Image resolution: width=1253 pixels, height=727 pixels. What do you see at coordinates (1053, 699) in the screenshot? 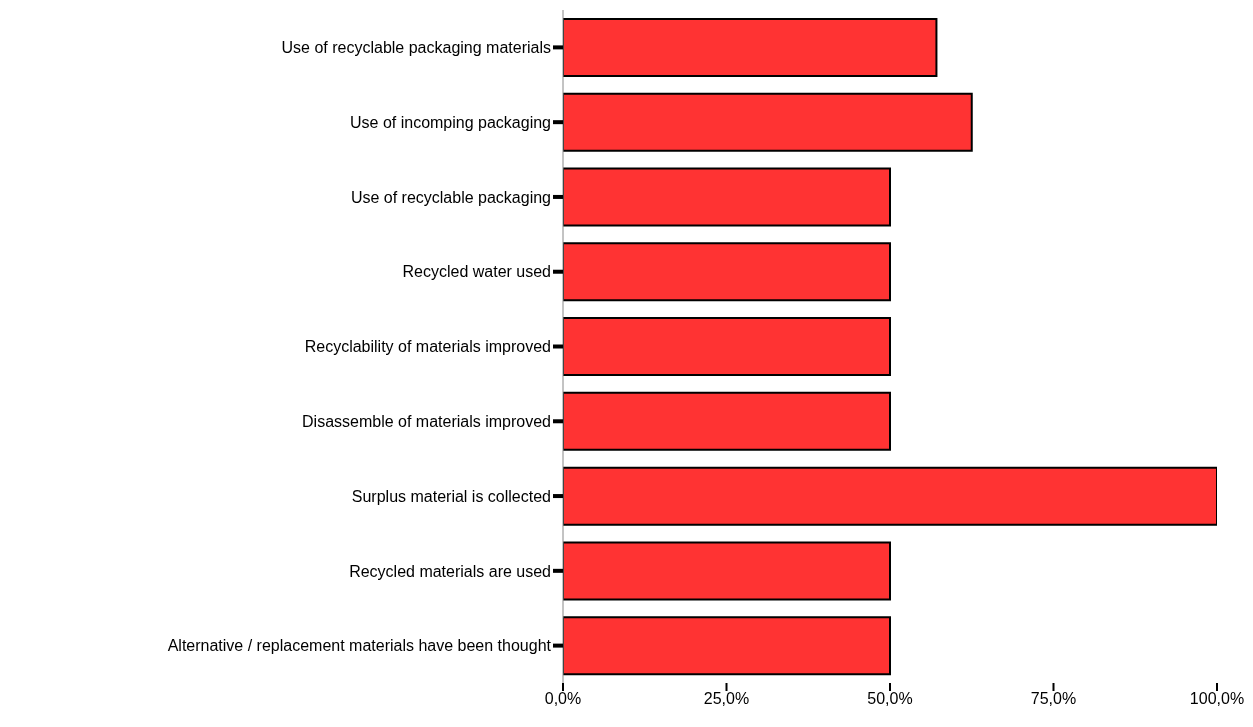
I see `x-tick-label: 75,0%` at bounding box center [1053, 699].